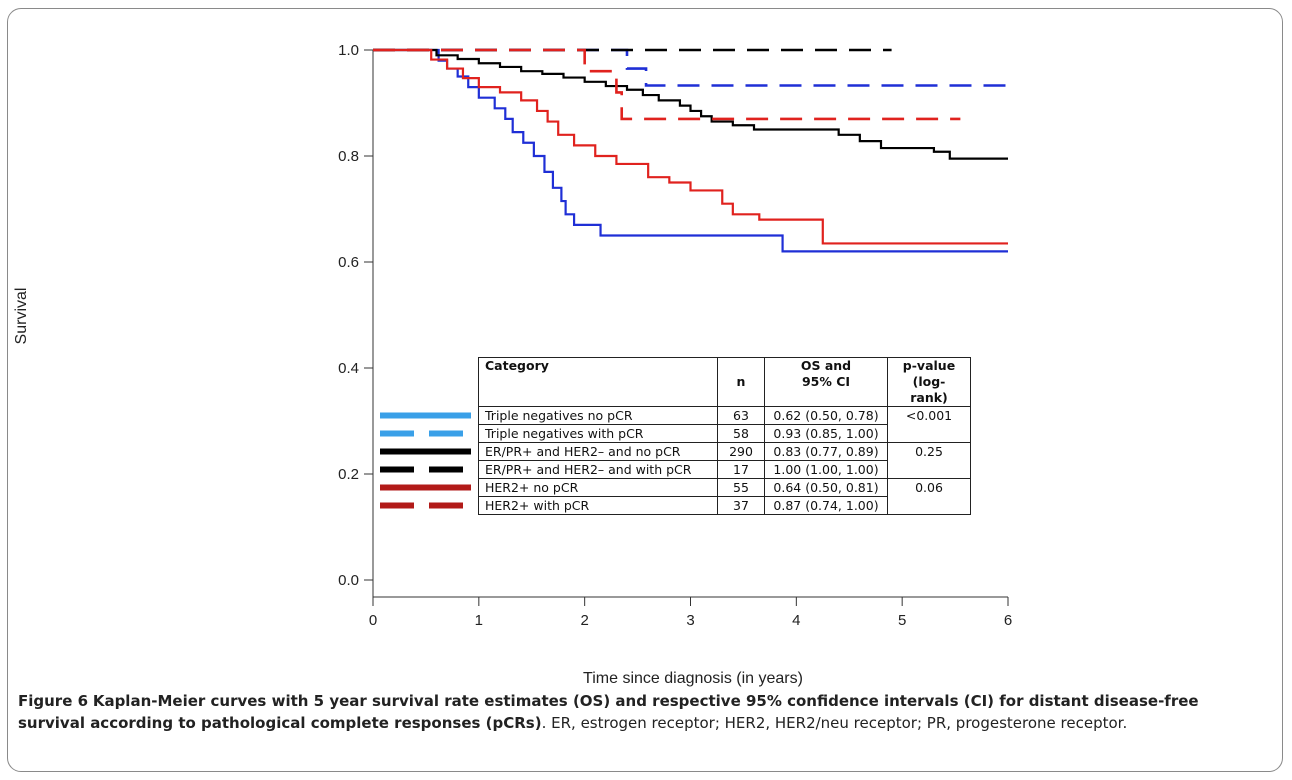 The image size is (1292, 780). I want to click on caption-label: Figure 6, so click(53, 701).